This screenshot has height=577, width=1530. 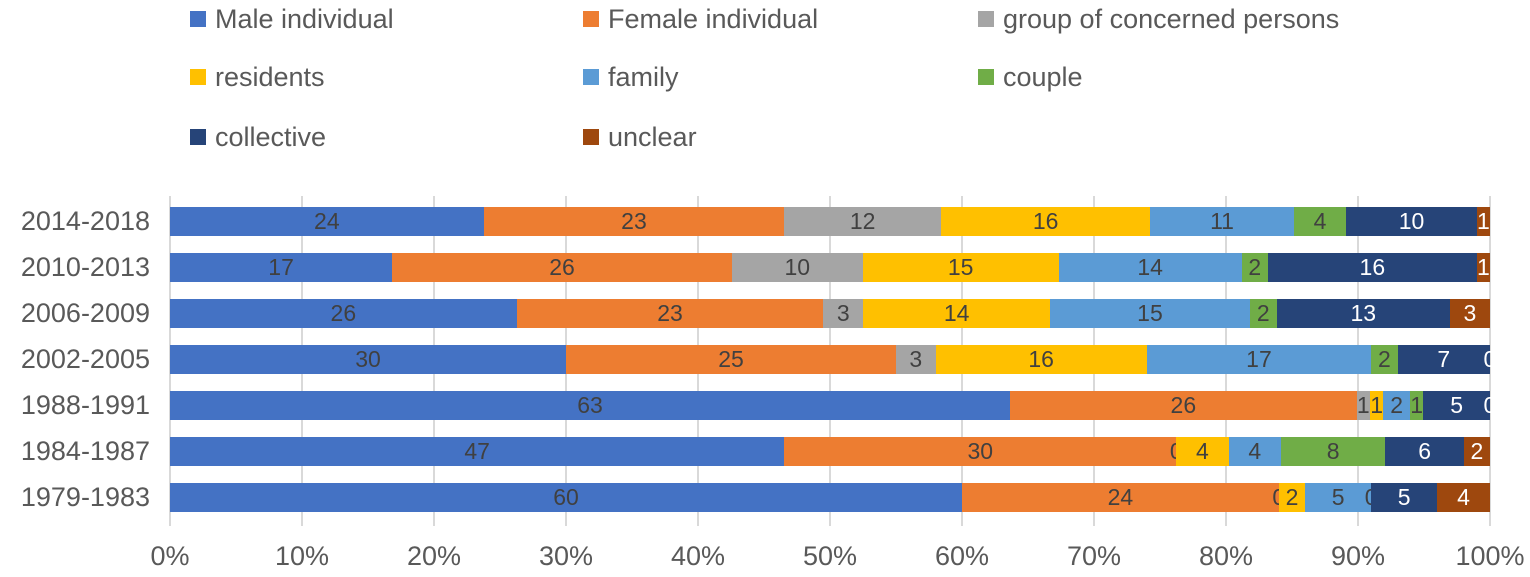 I want to click on data-label: 10, so click(x=1411, y=220).